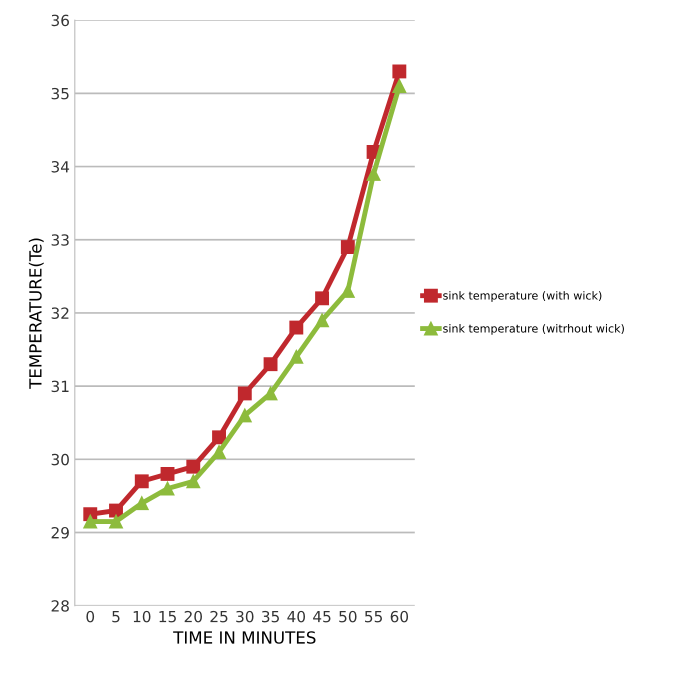 Image resolution: width=680 pixels, height=673 pixels. I want to click on x-tick-label: 40, so click(296, 616).